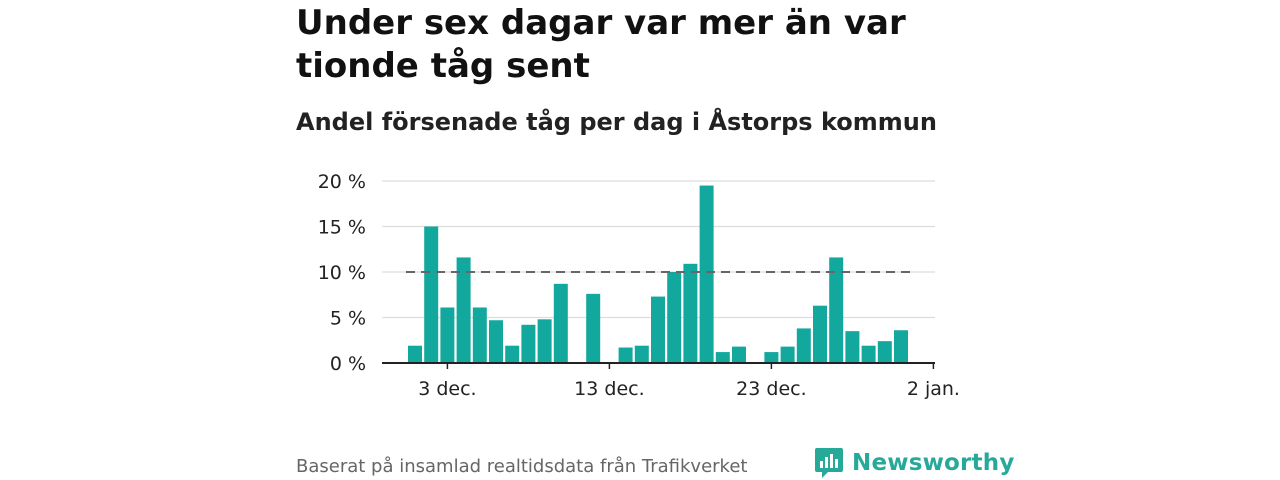  What do you see at coordinates (771, 389) in the screenshot?
I see `x-tick-label: 23 dec.` at bounding box center [771, 389].